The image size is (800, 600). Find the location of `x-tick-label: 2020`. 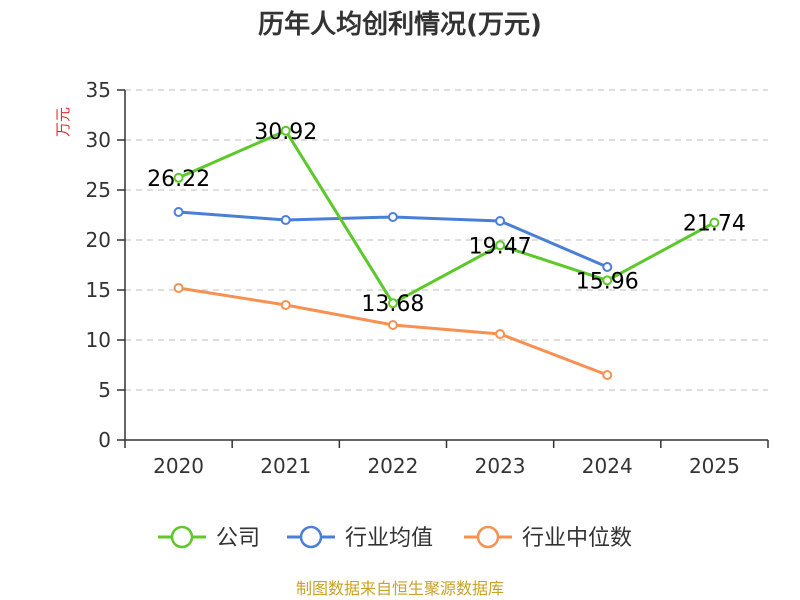

x-tick-label: 2020 is located at coordinates (178, 466).